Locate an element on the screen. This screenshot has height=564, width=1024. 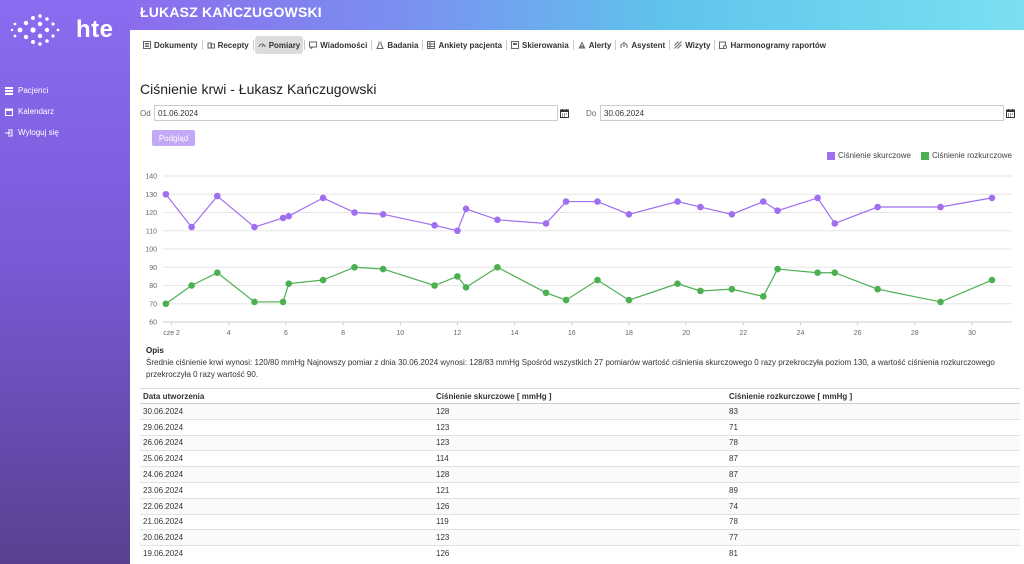
sidebar-item-wyloguj: Wyloguj się is located at coordinates (65, 132).